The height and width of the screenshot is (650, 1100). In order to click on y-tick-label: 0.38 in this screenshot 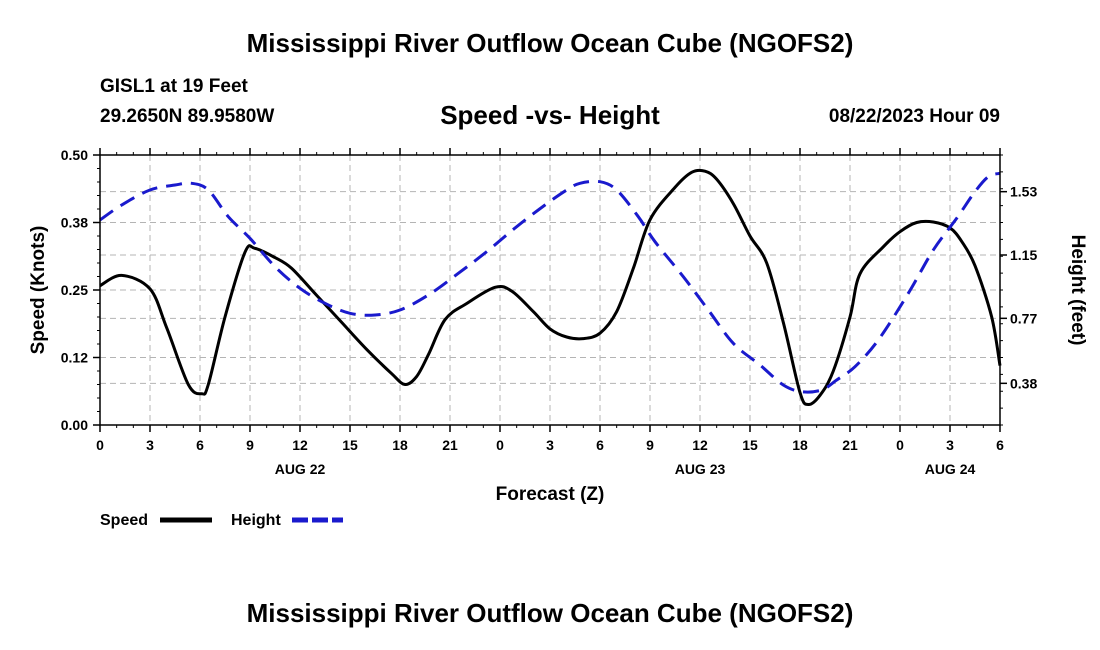, I will do `click(74, 223)`.